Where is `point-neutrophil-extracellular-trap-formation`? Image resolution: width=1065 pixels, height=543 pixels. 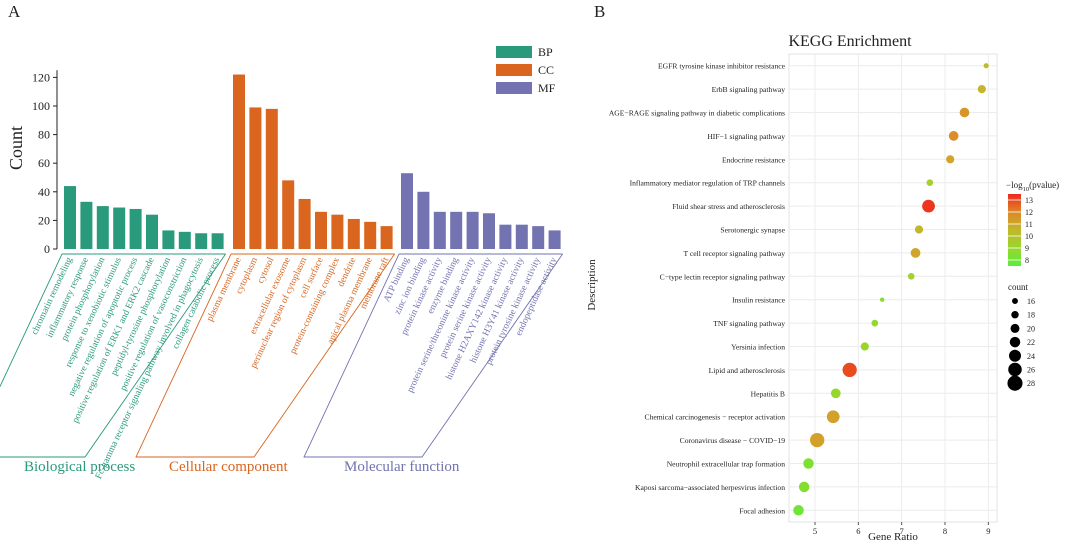 point-neutrophil-extracellular-trap-formation is located at coordinates (808, 463).